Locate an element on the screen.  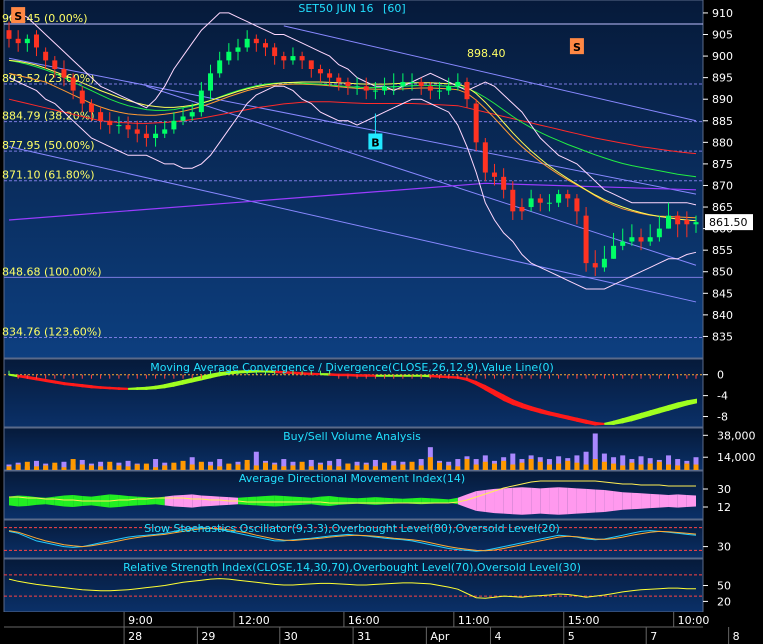
signal-badge-buy is located at coordinates (375, 141).